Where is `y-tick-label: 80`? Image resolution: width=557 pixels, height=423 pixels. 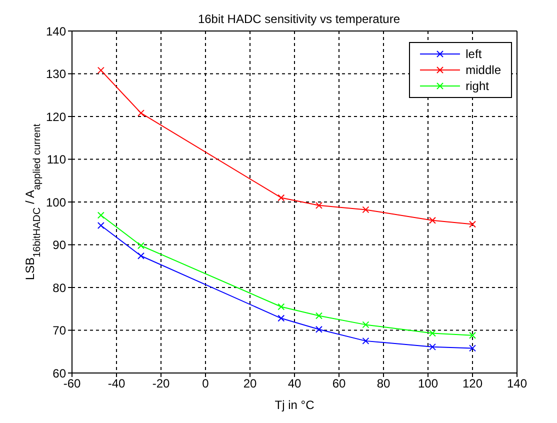
y-tick-label: 80 is located at coordinates (59, 287).